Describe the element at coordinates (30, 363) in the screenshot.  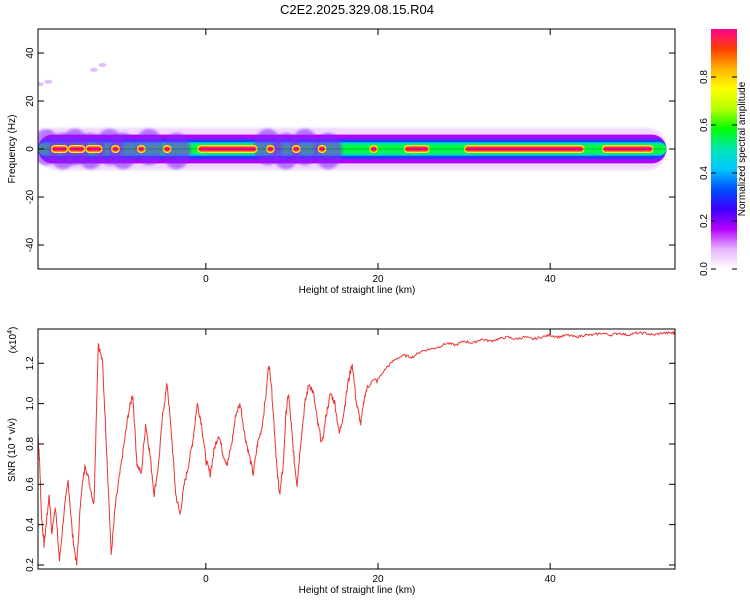
I see `snr-ytick-label: 1.2` at that location.